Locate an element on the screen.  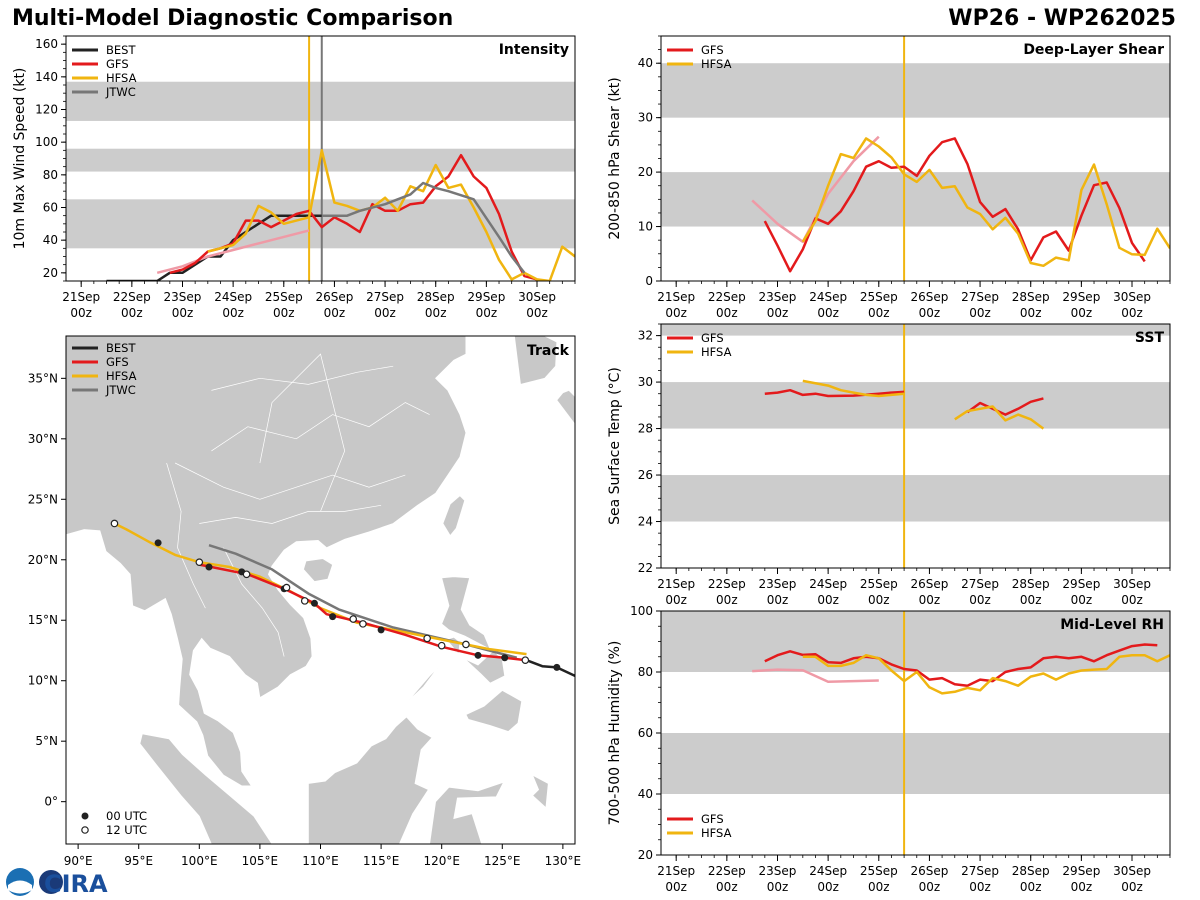
sst-ytick-label: 28 is located at coordinates (645, 429).